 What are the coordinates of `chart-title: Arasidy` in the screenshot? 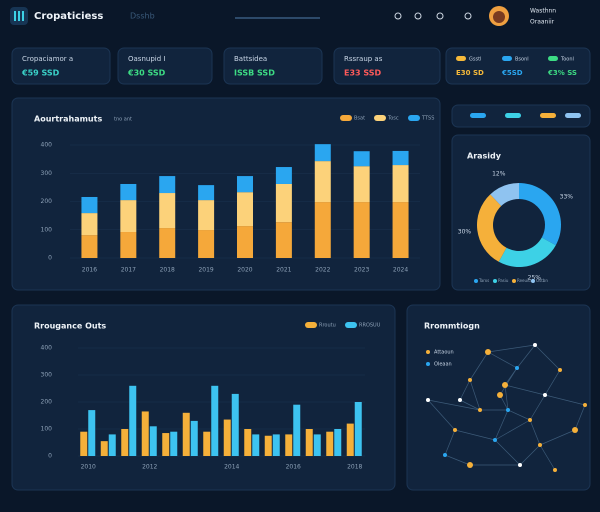 It's located at (484, 156).